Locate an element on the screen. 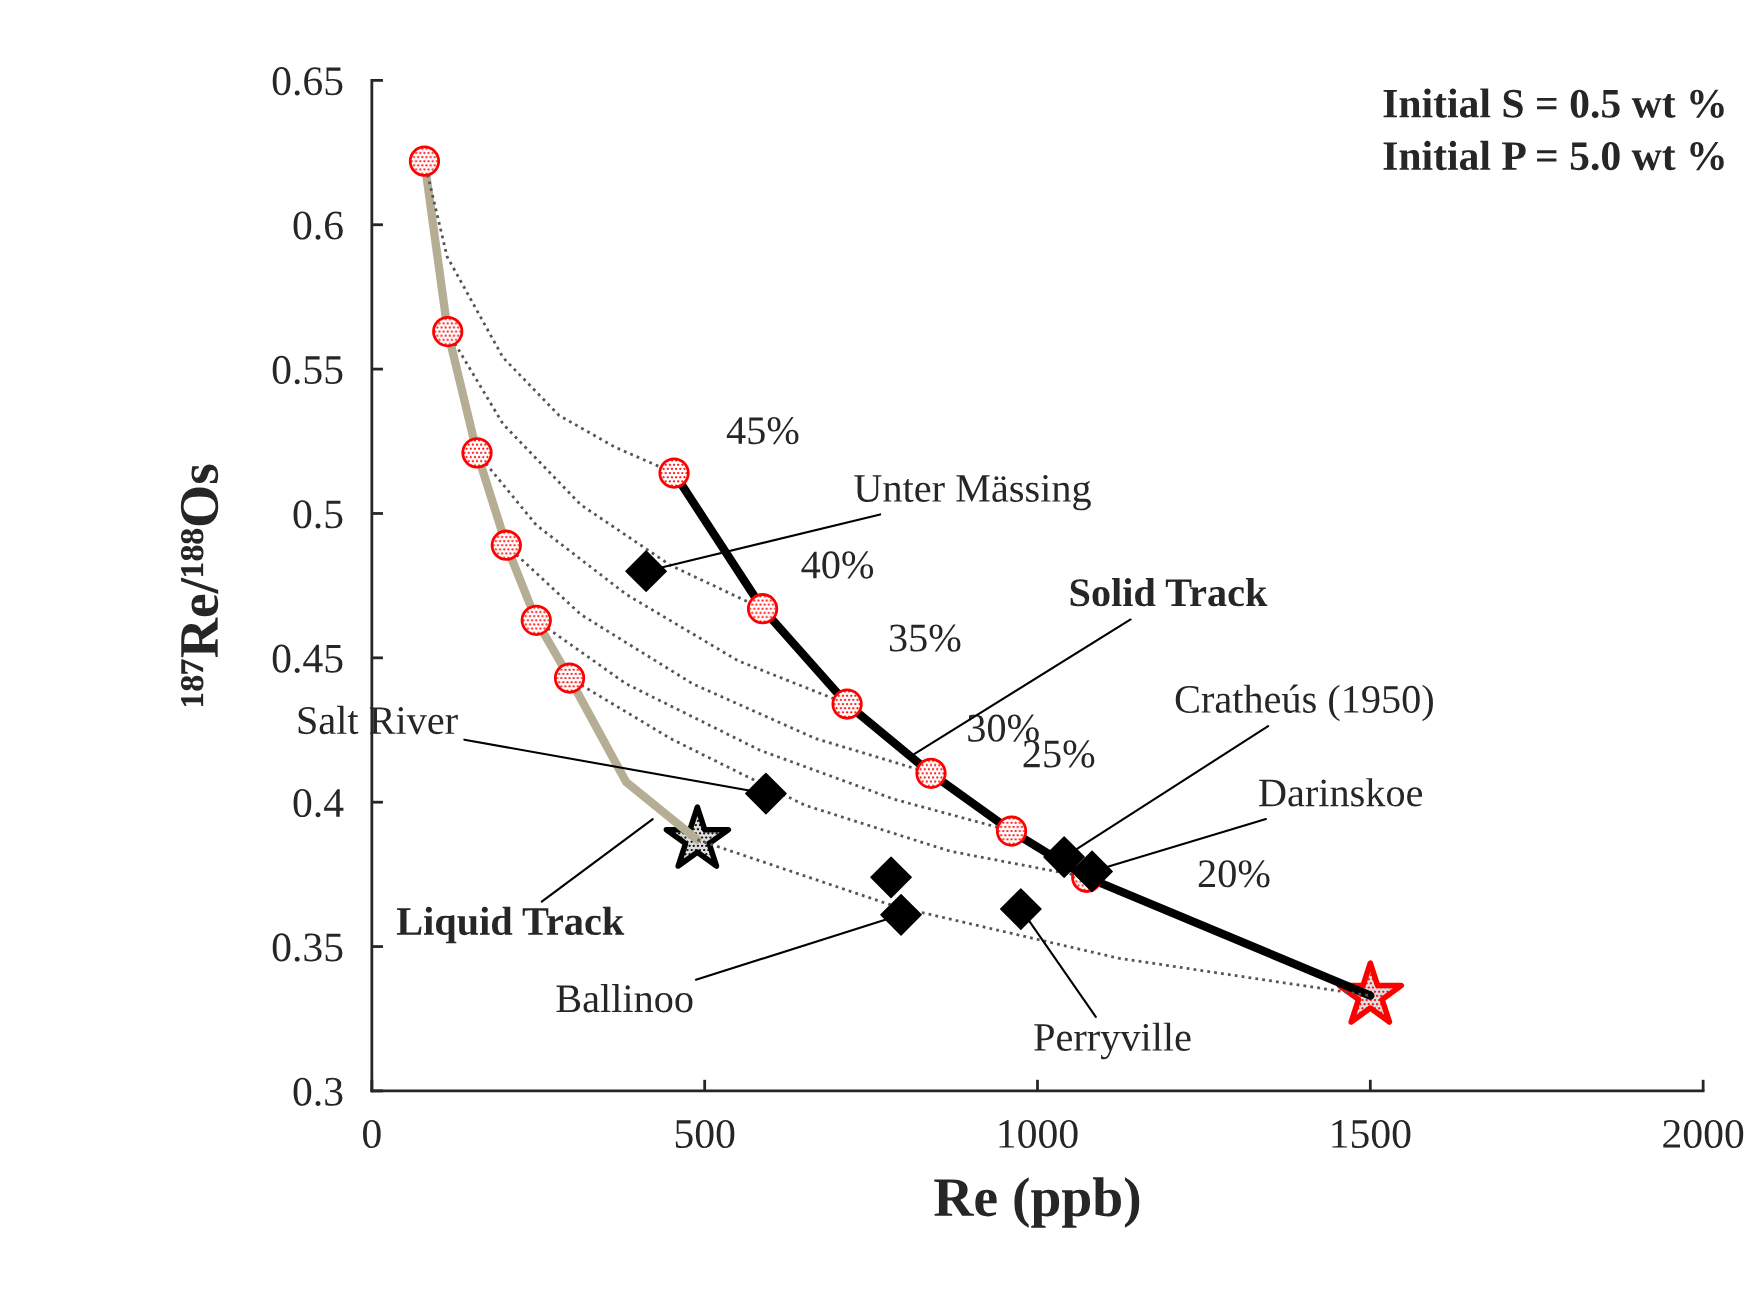 Image resolution: width=1754 pixels, height=1309 pixels. annotation: Cratheús (1950) is located at coordinates (1304, 703).